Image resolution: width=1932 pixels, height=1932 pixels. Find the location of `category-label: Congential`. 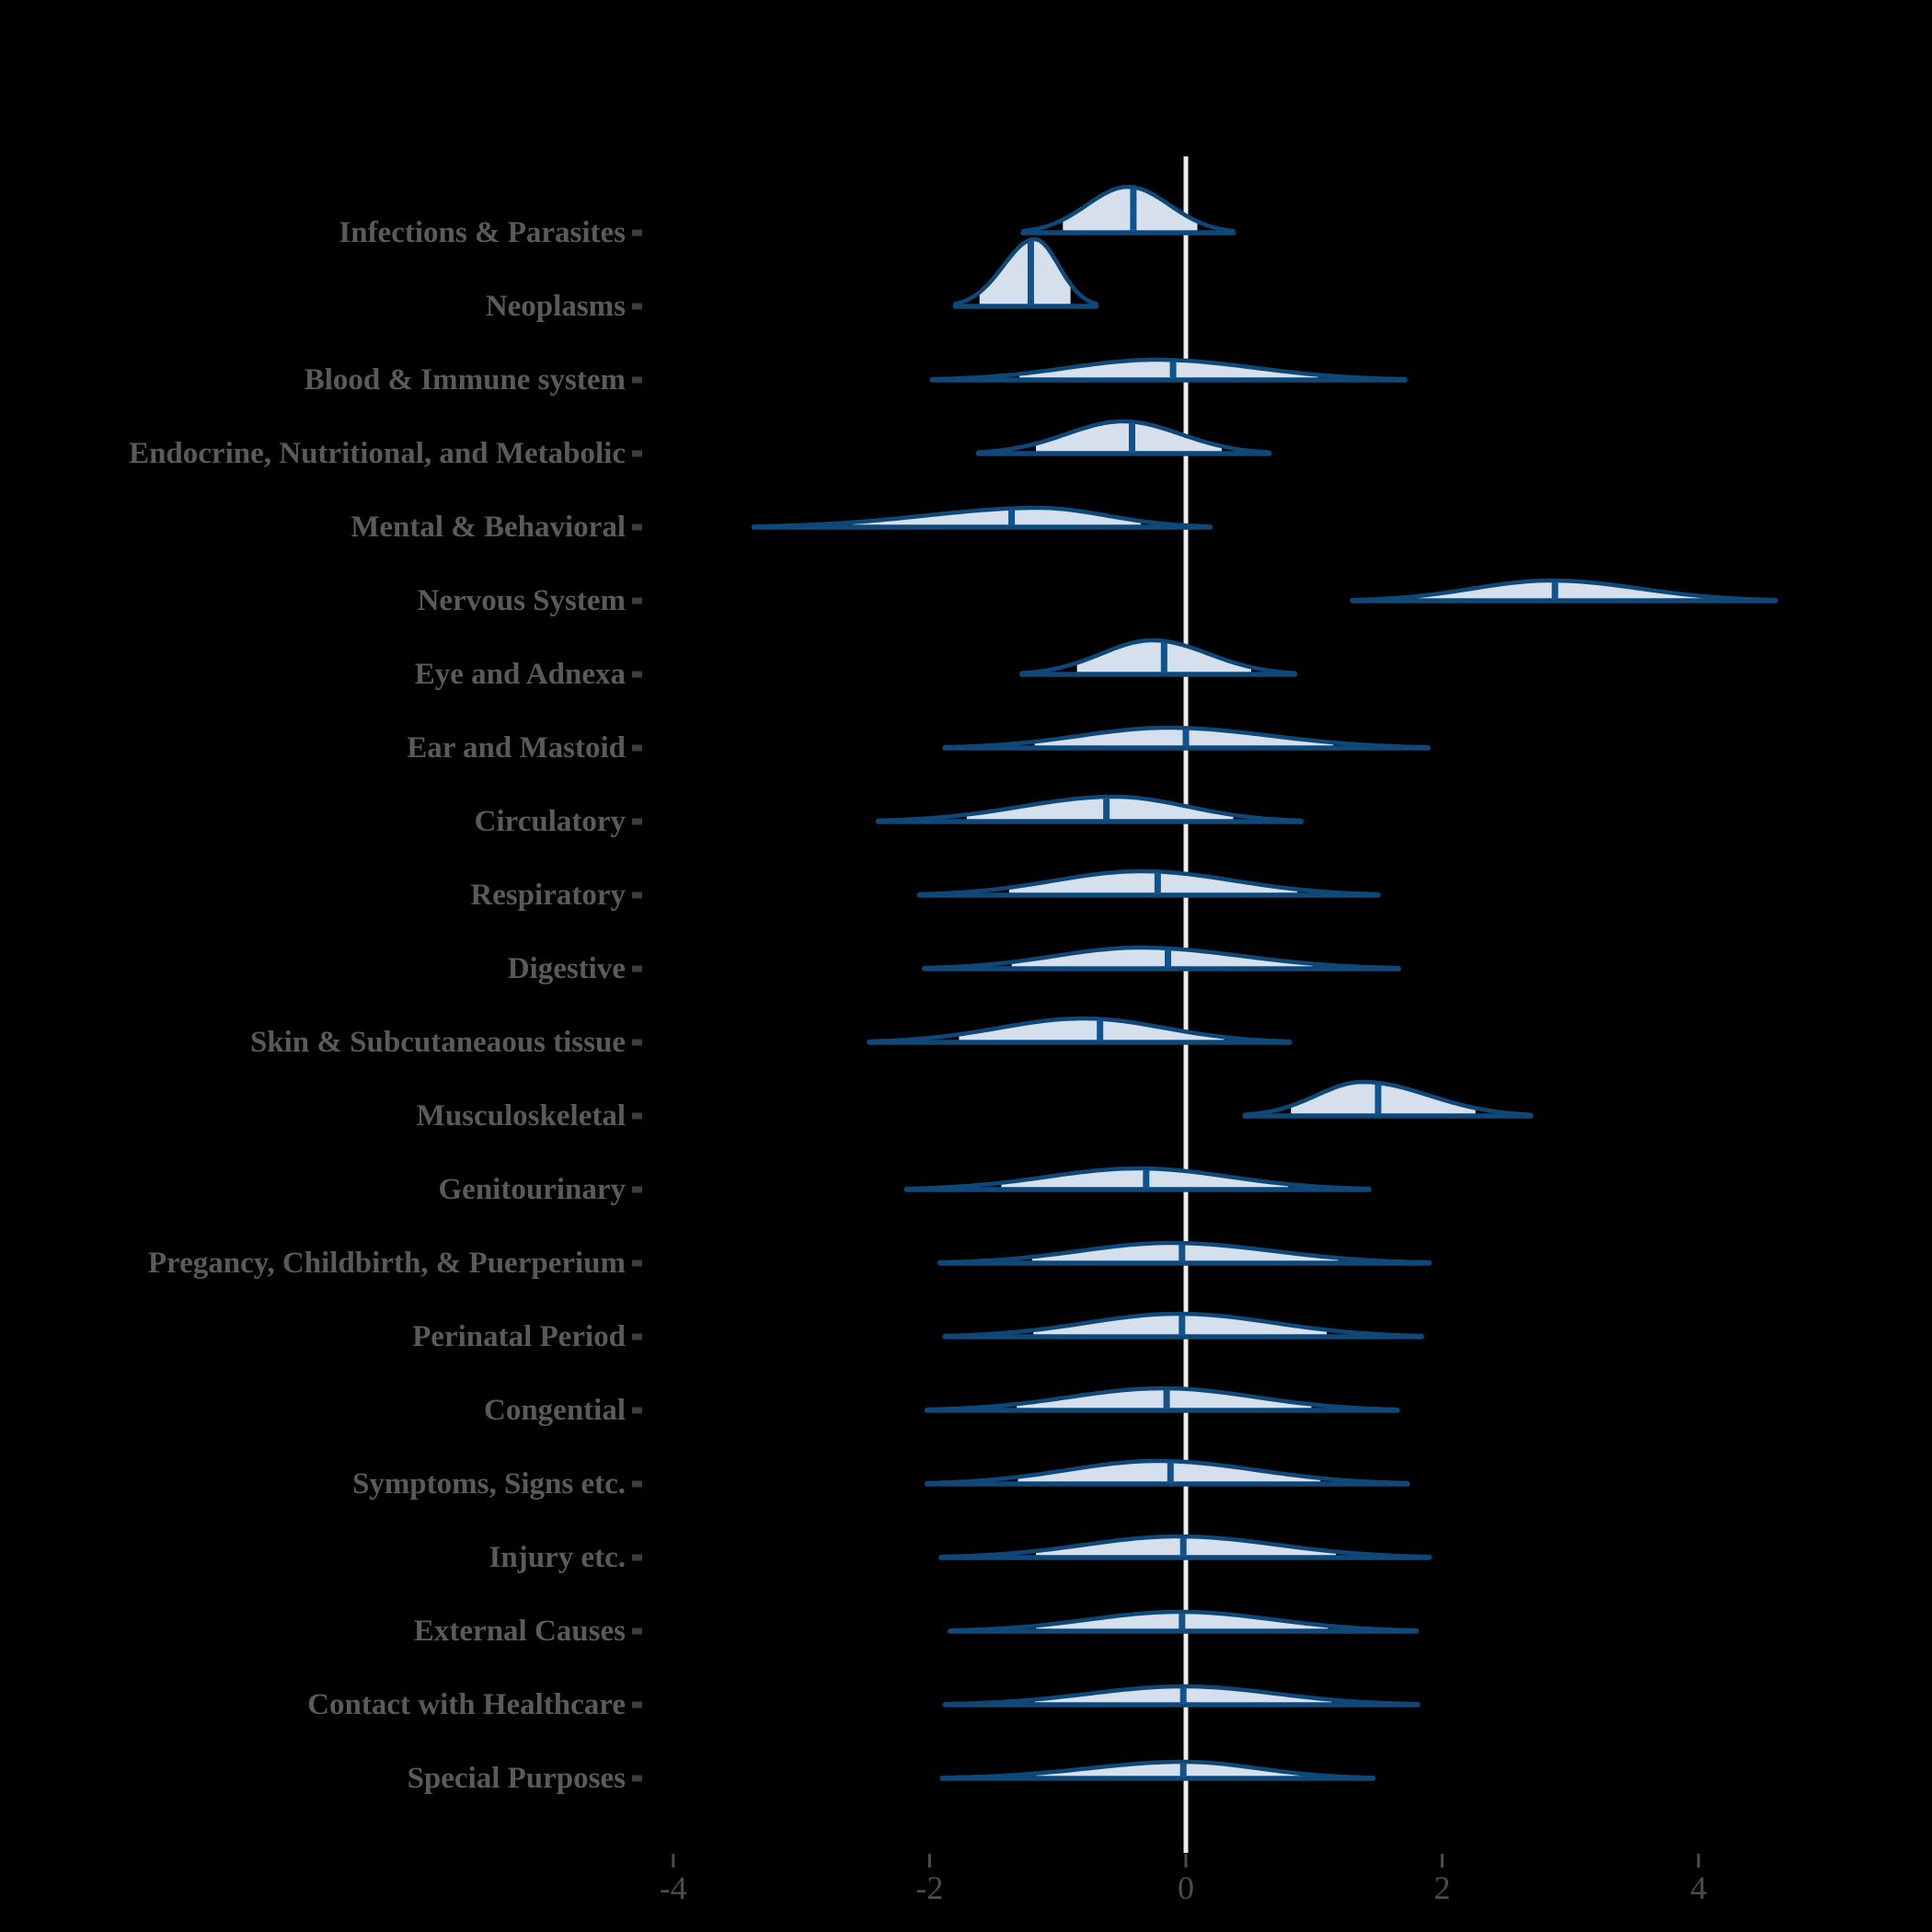

category-label: Congential is located at coordinates (555, 1410).